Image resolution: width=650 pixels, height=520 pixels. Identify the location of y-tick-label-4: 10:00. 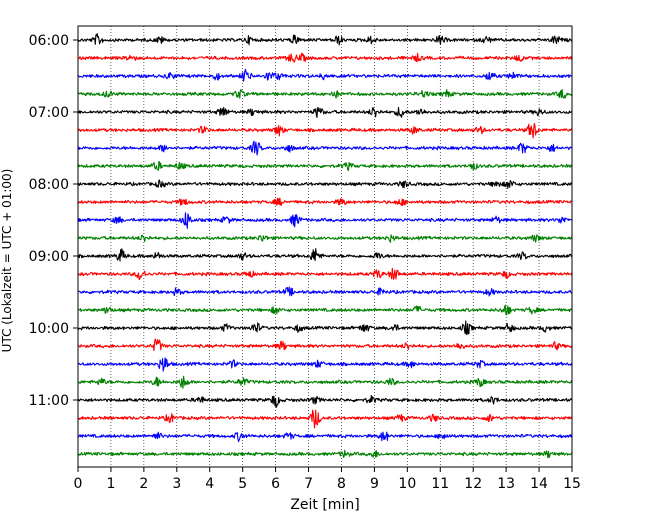
(49, 329).